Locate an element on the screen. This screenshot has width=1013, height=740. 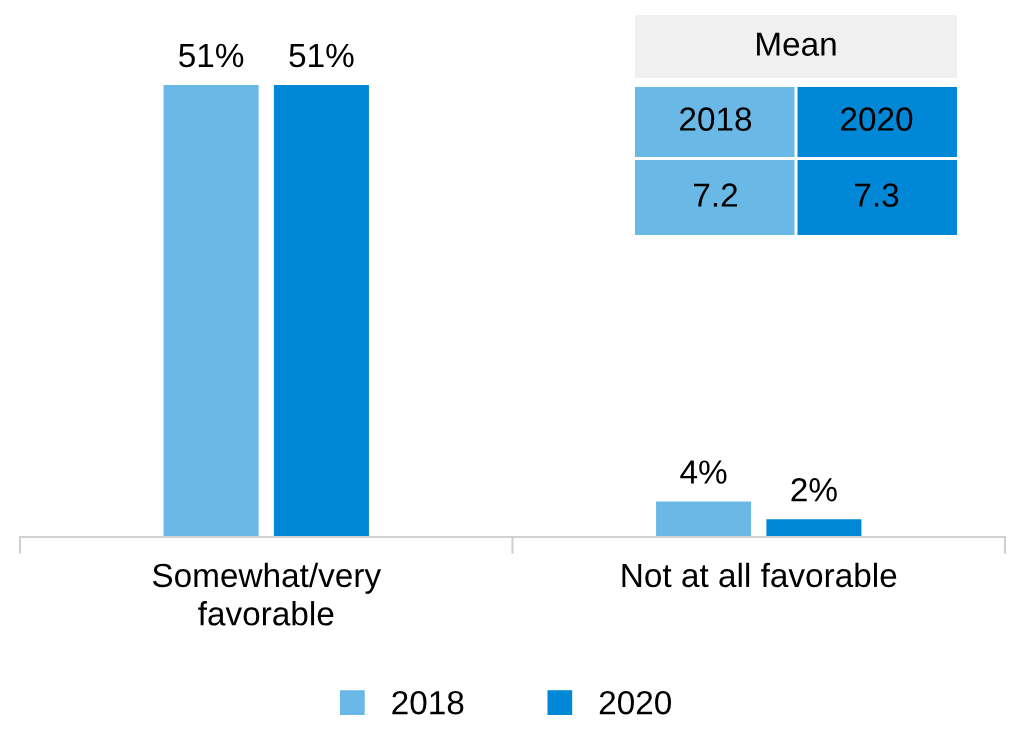
x-tick-label: Not at all favorable is located at coordinates (759, 575).